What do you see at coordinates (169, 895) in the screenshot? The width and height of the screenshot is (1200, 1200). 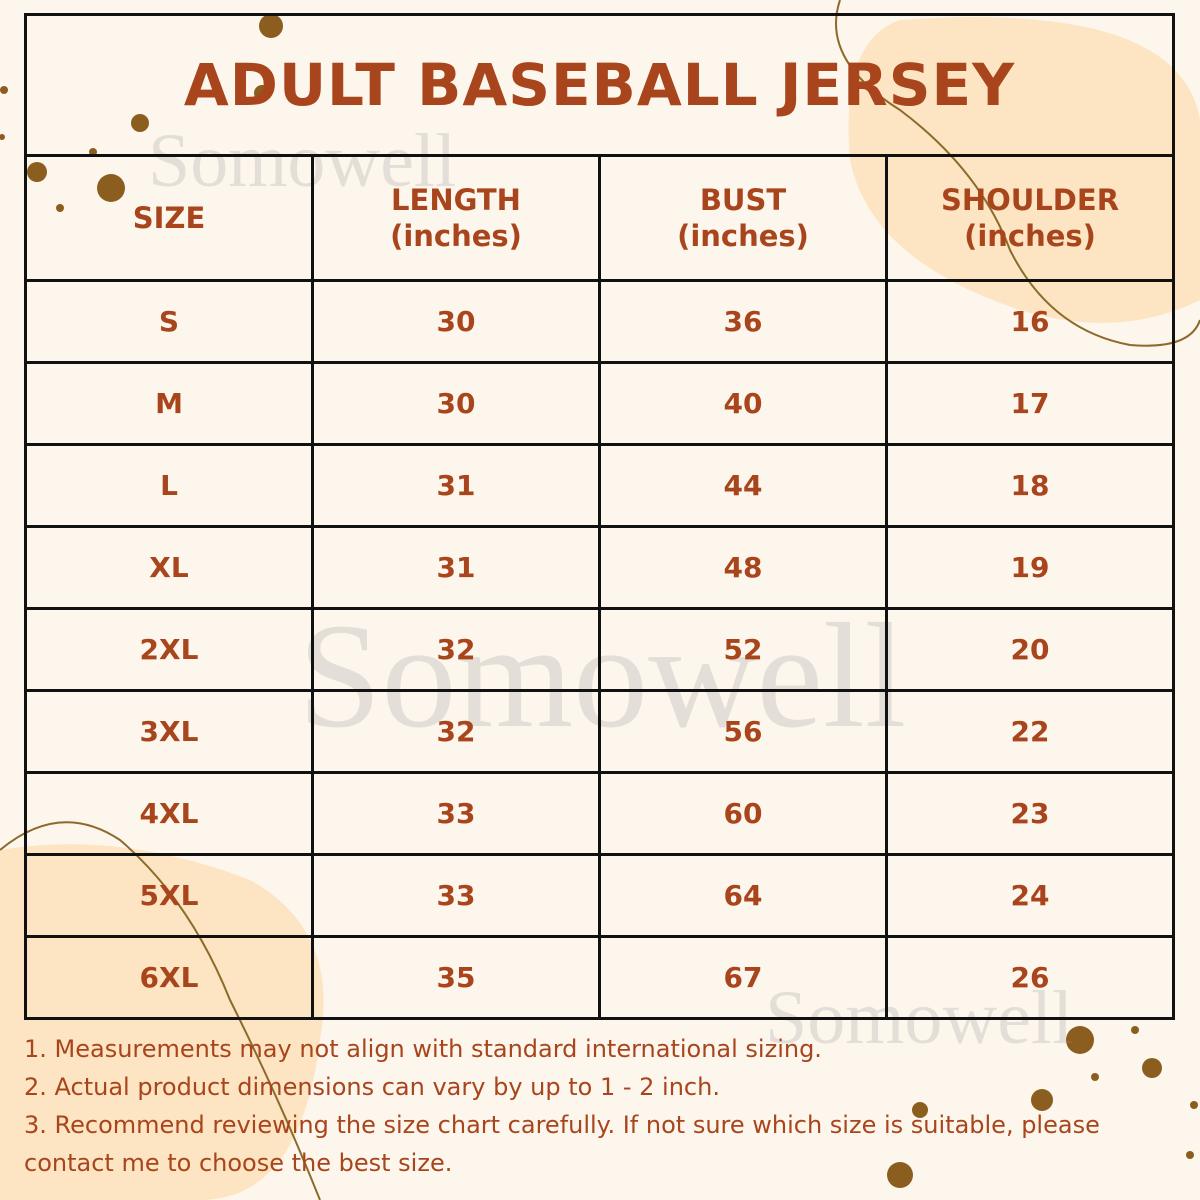 I see `cell-size: 5XL` at bounding box center [169, 895].